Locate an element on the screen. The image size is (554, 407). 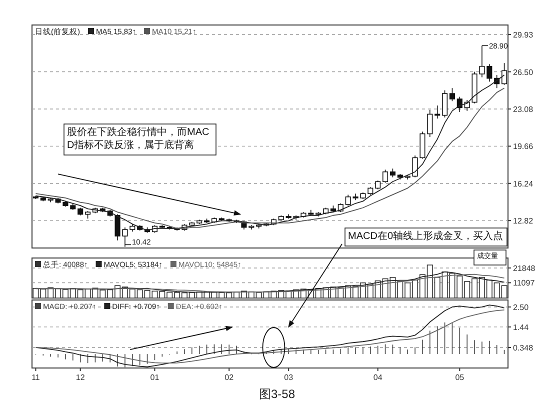
y-tick-label: 2.50 is located at coordinates (521, 307).